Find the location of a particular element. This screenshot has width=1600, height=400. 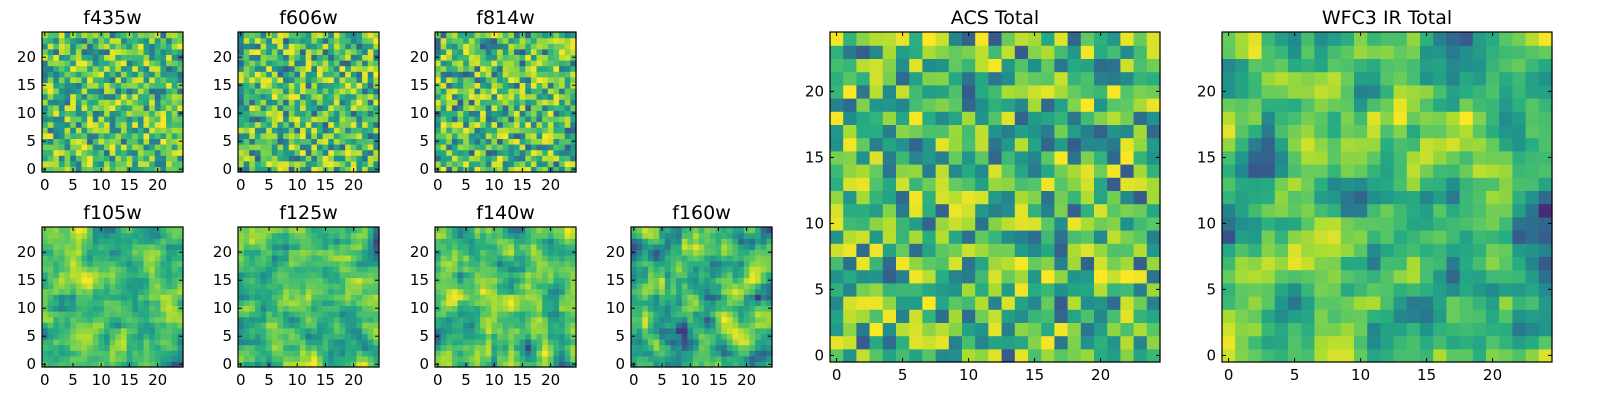

y-tick-label: 10 is located at coordinates (222, 308).